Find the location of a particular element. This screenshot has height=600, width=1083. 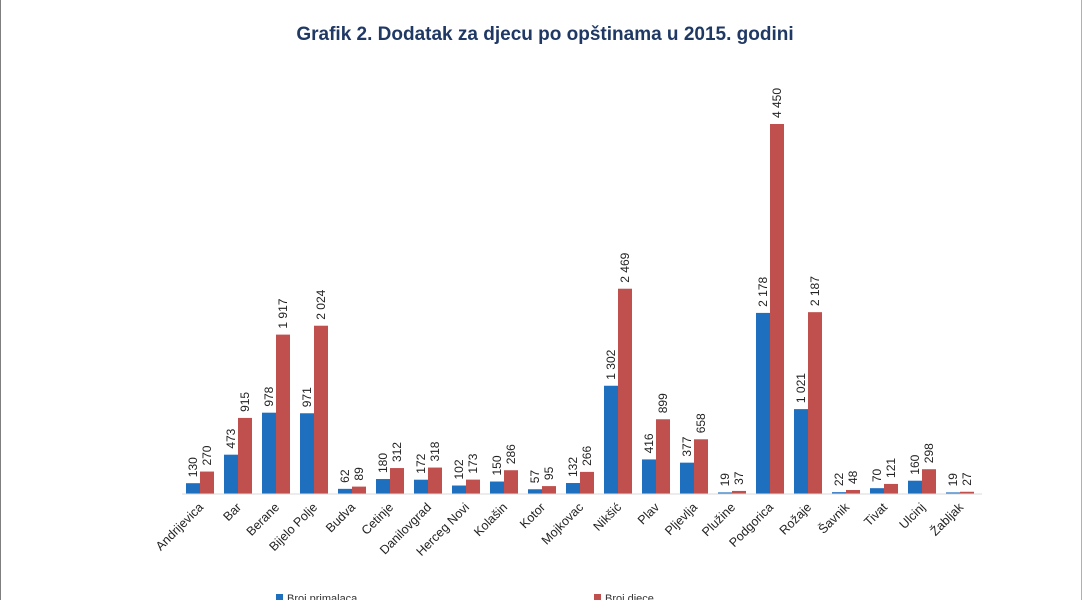

value-label-primaoci-8: 150 is located at coordinates (497, 465).